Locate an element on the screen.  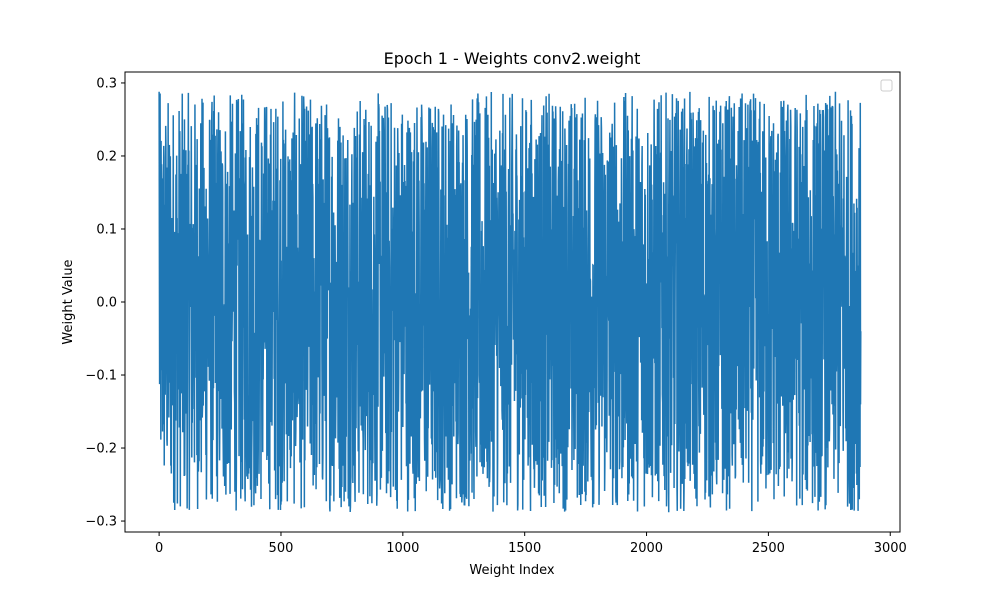
x-tick-label: 500 is located at coordinates (281, 548).